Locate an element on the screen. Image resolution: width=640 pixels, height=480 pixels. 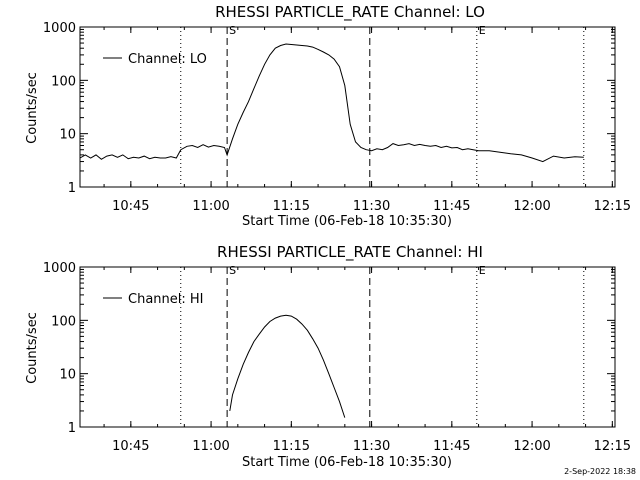
legend-label-hi: Channel: HI is located at coordinates (166, 299).